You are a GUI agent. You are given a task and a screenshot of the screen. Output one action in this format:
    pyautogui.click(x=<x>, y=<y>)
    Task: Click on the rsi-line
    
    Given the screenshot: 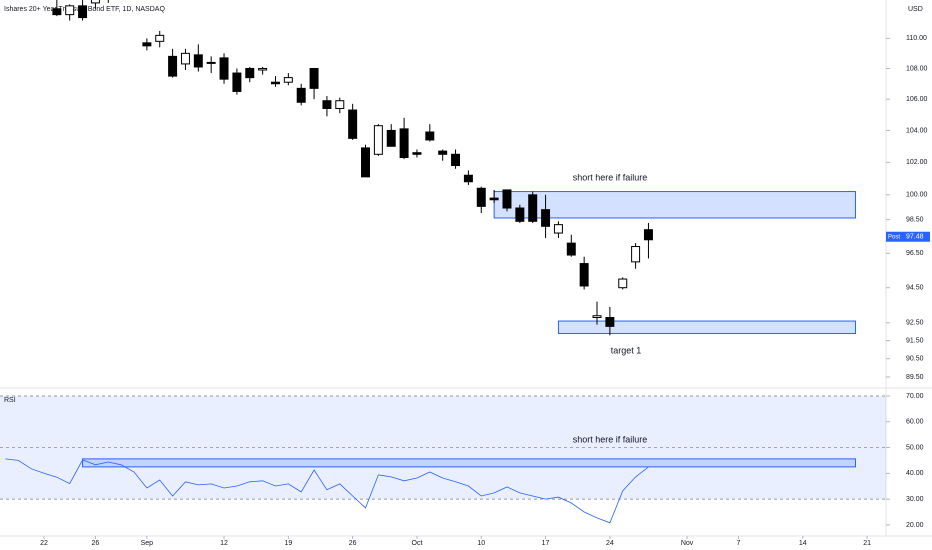 What is the action you would take?
    pyautogui.click(x=327, y=491)
    